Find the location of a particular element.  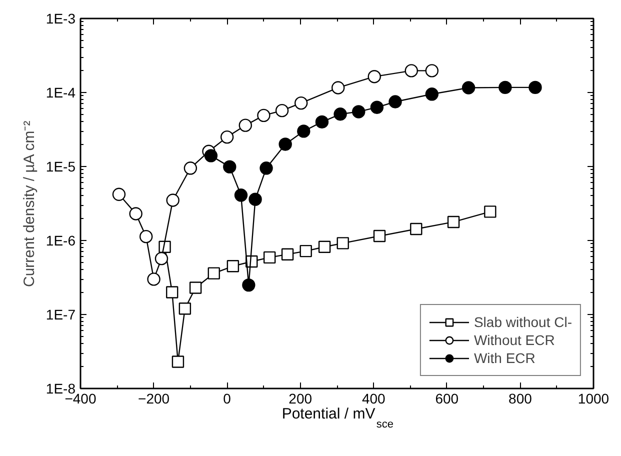

y-tick-label: 1E-3 is located at coordinates (61, 18).